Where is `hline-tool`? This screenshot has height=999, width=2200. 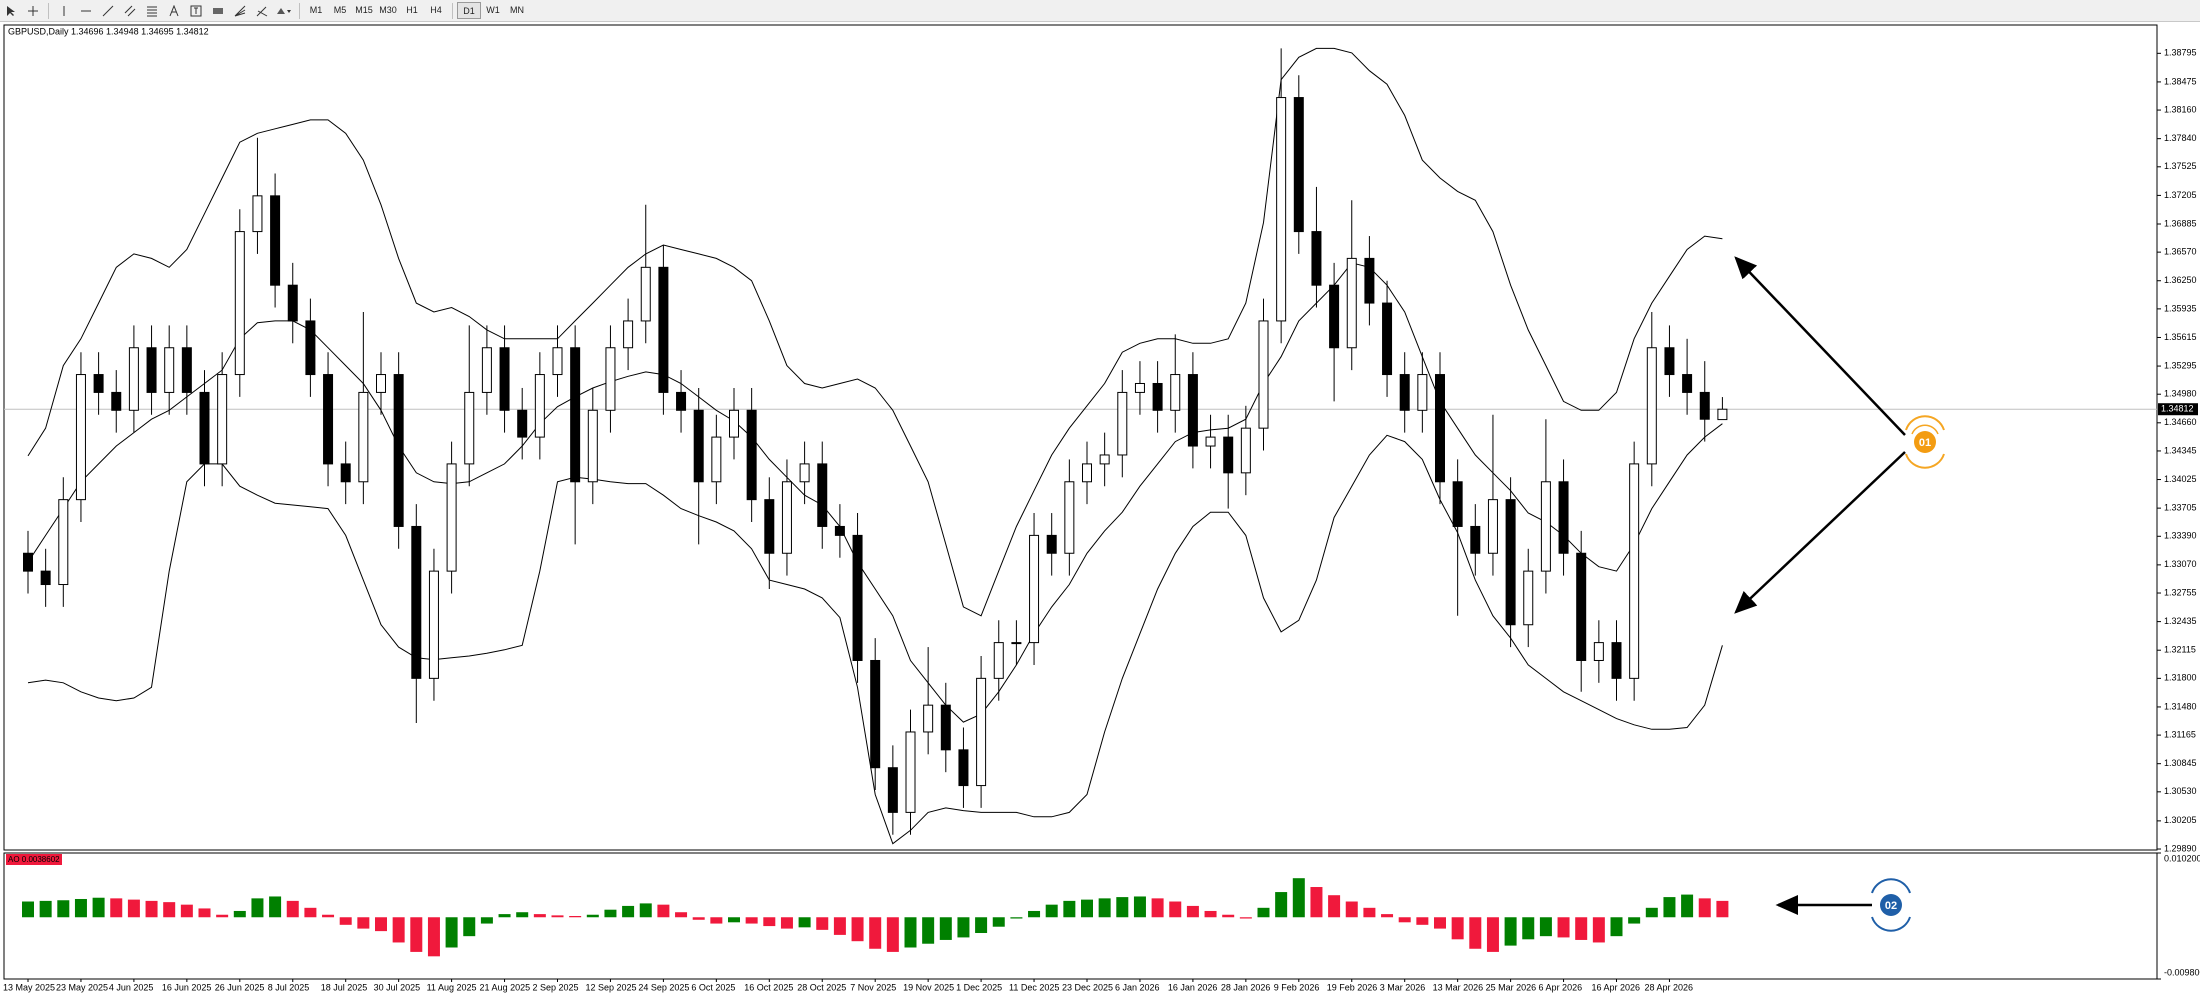 hline-tool is located at coordinates (86, 11).